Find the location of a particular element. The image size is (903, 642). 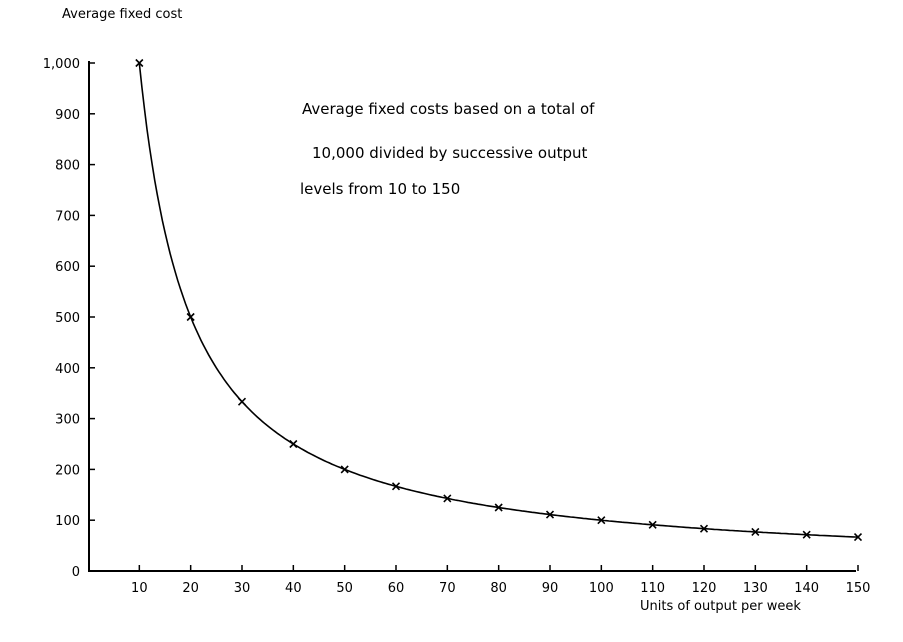

y-tick-label: 100 is located at coordinates (67, 521).